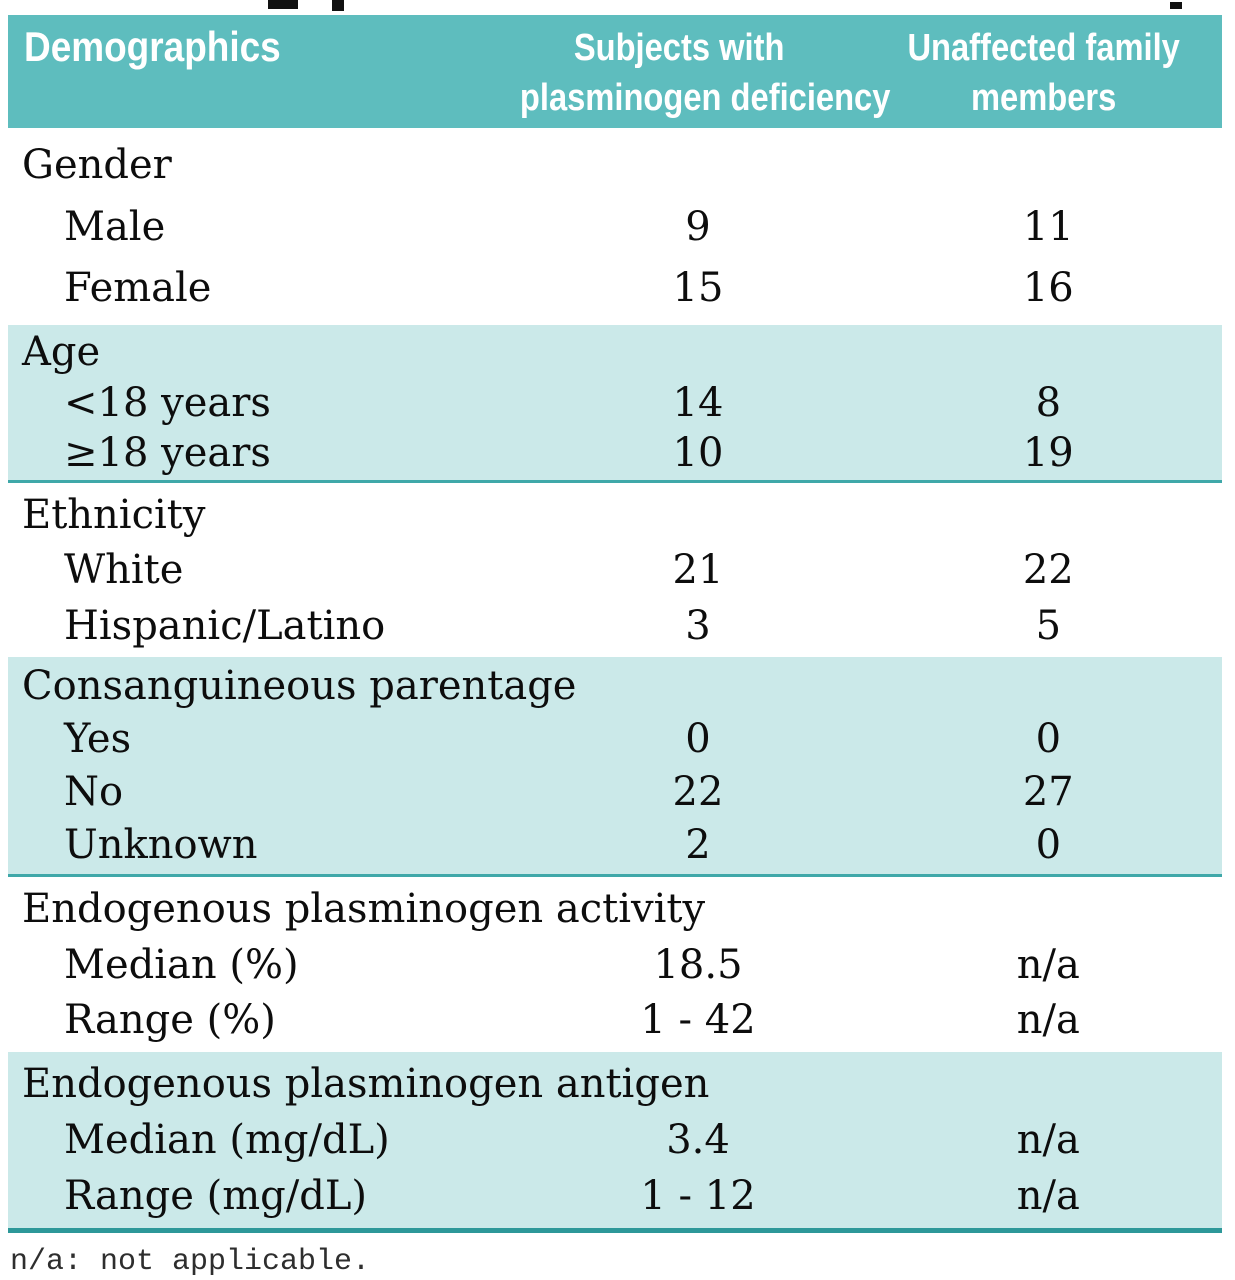 Image resolution: width=1235 pixels, height=1280 pixels. I want to click on row-label: ≥18 years, so click(167, 453).